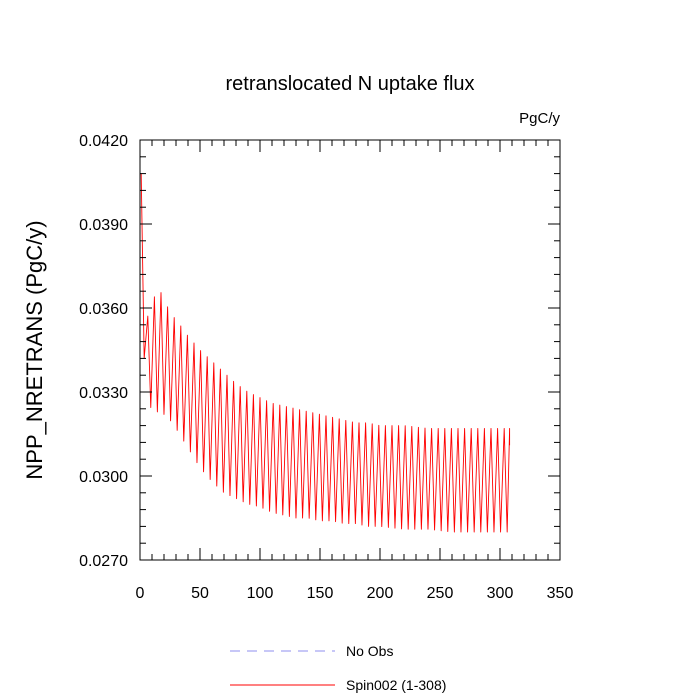  Describe the element at coordinates (320, 593) in the screenshot. I see `x-tick-label: 150` at that location.